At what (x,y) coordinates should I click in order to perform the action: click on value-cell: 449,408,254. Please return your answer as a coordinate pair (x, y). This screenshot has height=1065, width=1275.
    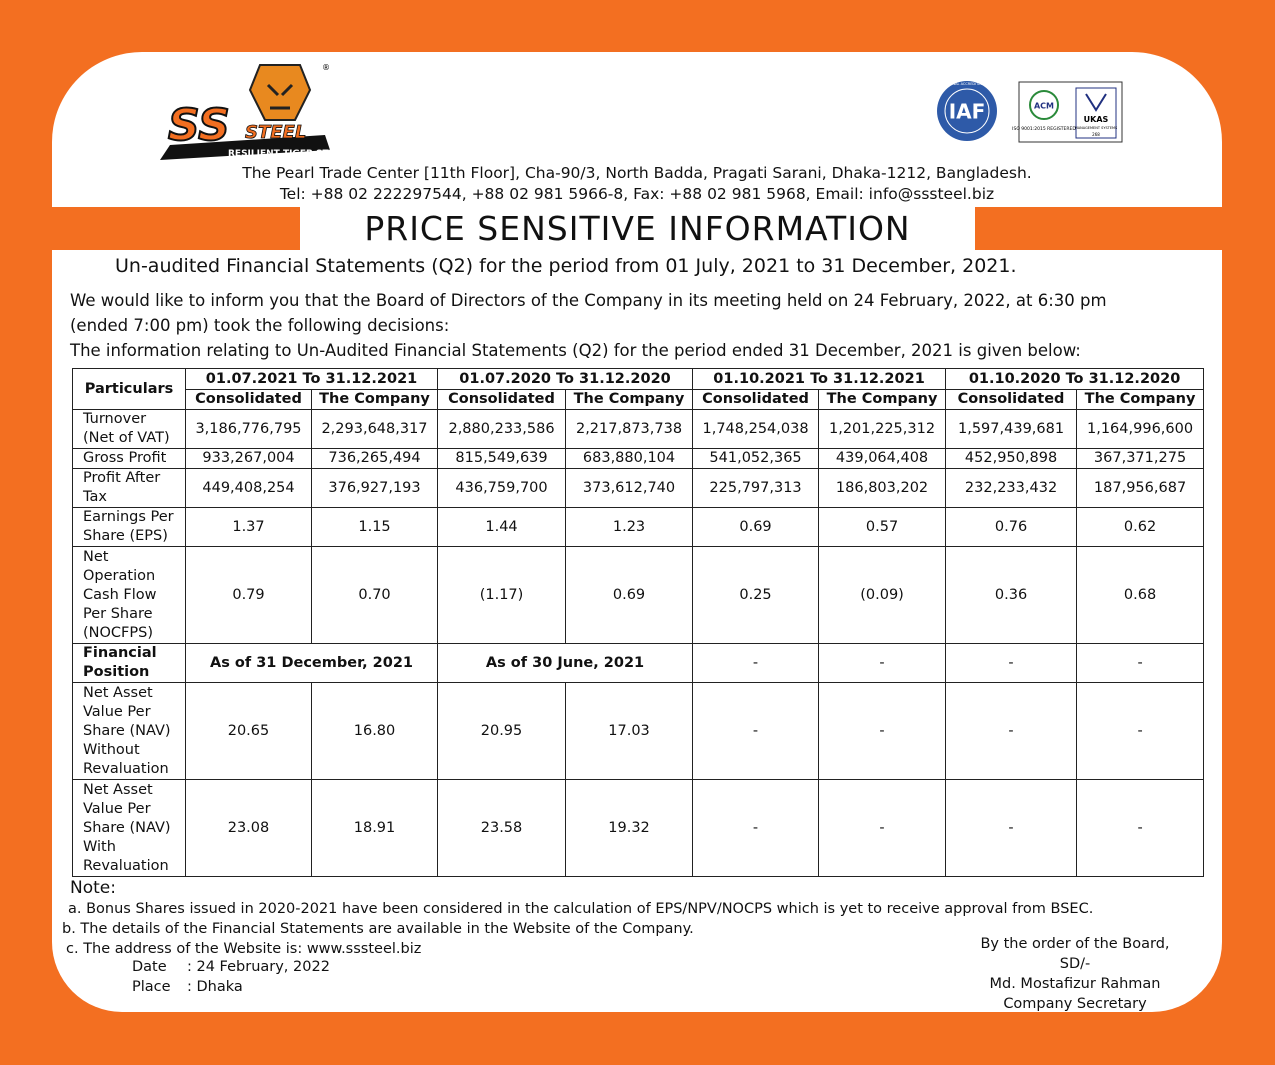
    Looking at the image, I should click on (248, 488).